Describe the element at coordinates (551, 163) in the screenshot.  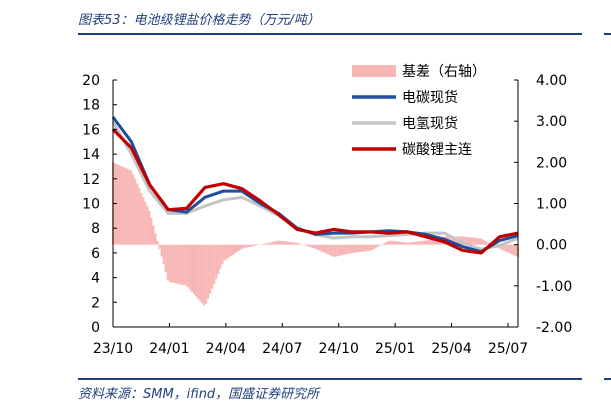
I see `right-tick-label: 2.00` at that location.